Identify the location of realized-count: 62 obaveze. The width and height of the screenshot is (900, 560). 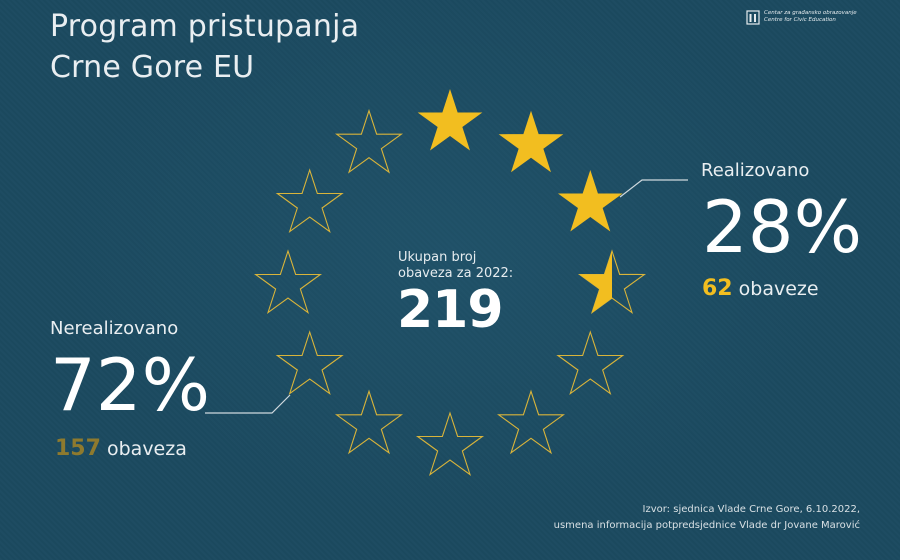
(760, 288).